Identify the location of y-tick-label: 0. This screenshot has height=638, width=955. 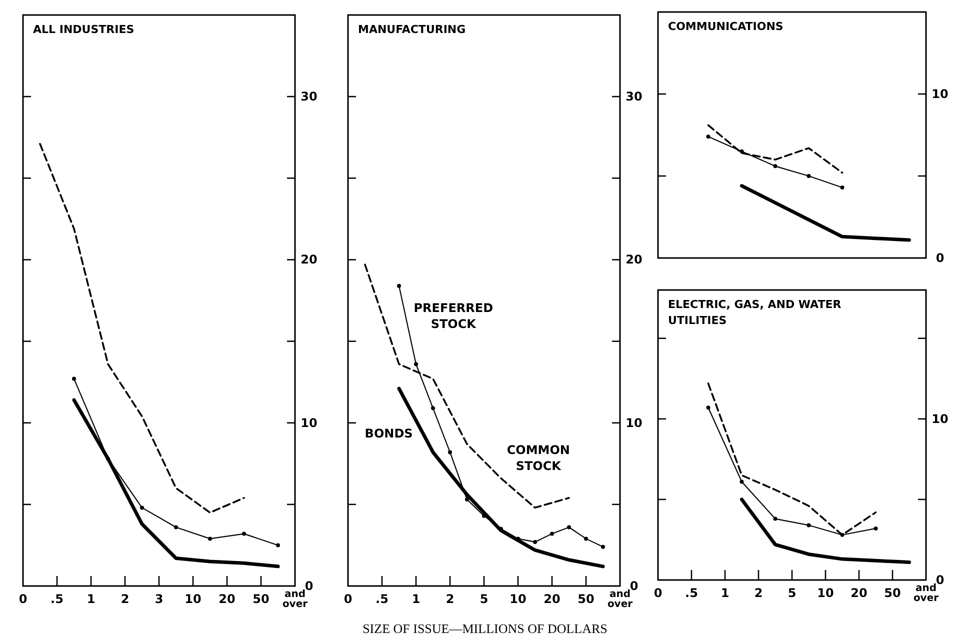
(940, 258).